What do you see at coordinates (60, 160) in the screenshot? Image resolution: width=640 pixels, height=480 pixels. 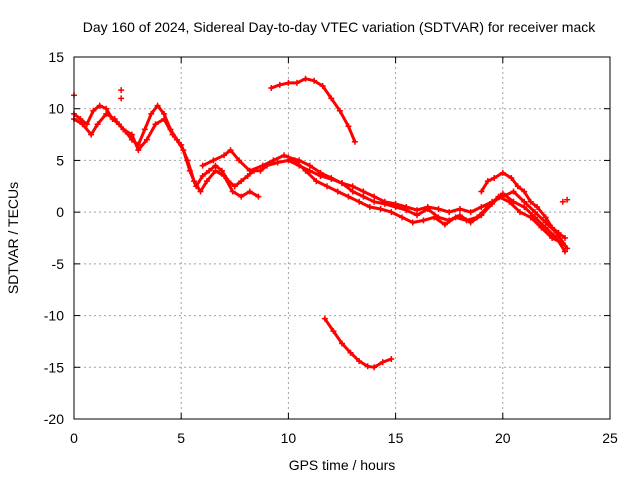 I see `y-tick-label: 5` at bounding box center [60, 160].